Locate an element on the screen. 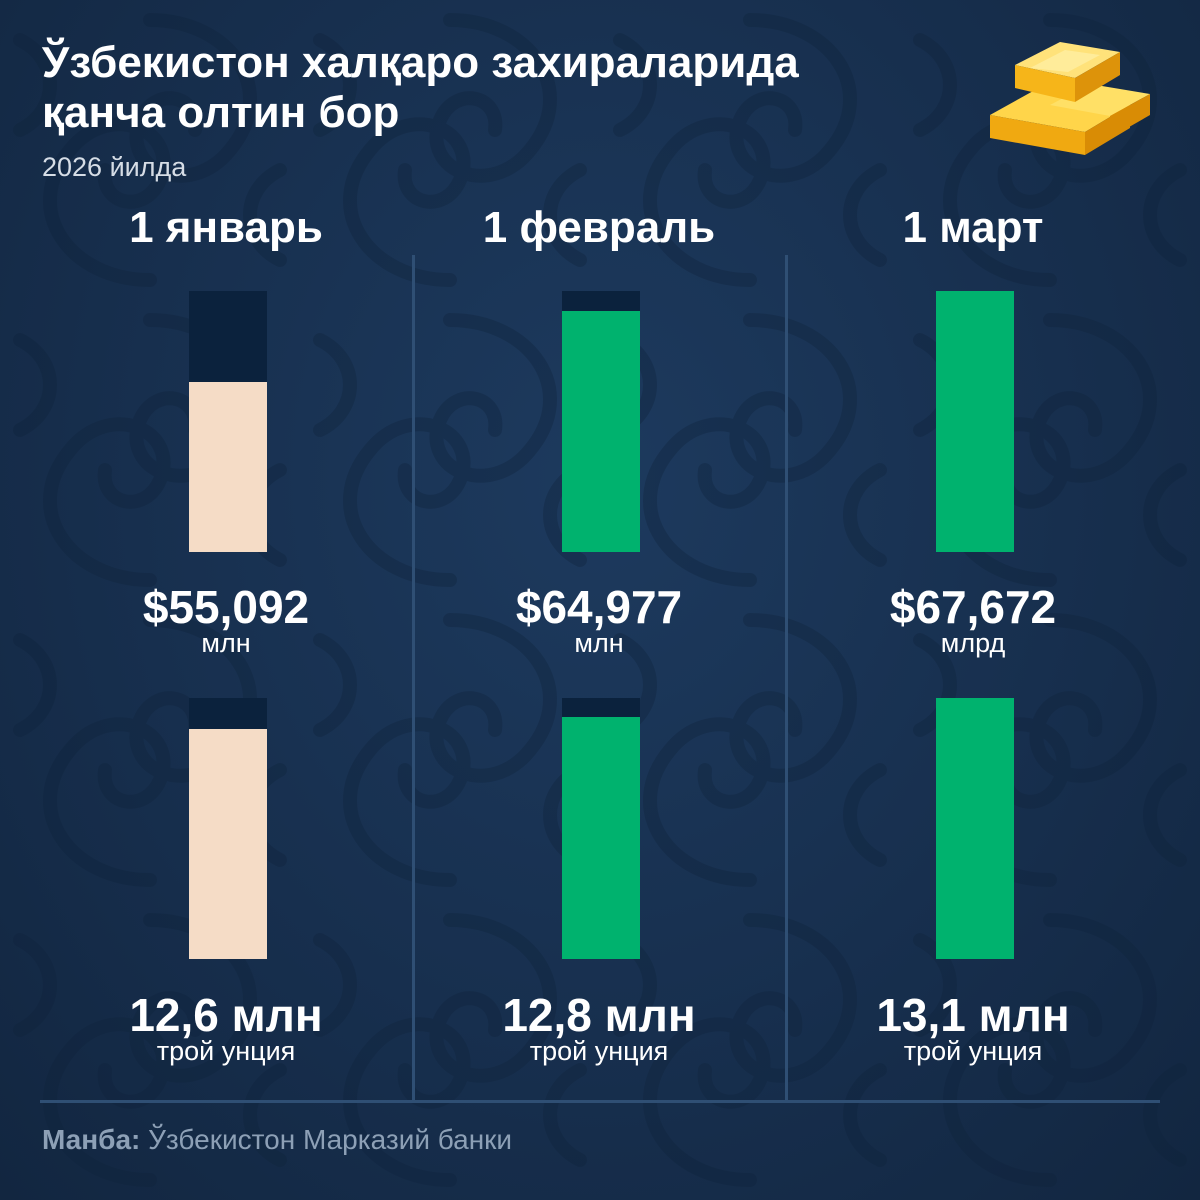  ounce-value: 12,8 млн is located at coordinates (599, 1015).